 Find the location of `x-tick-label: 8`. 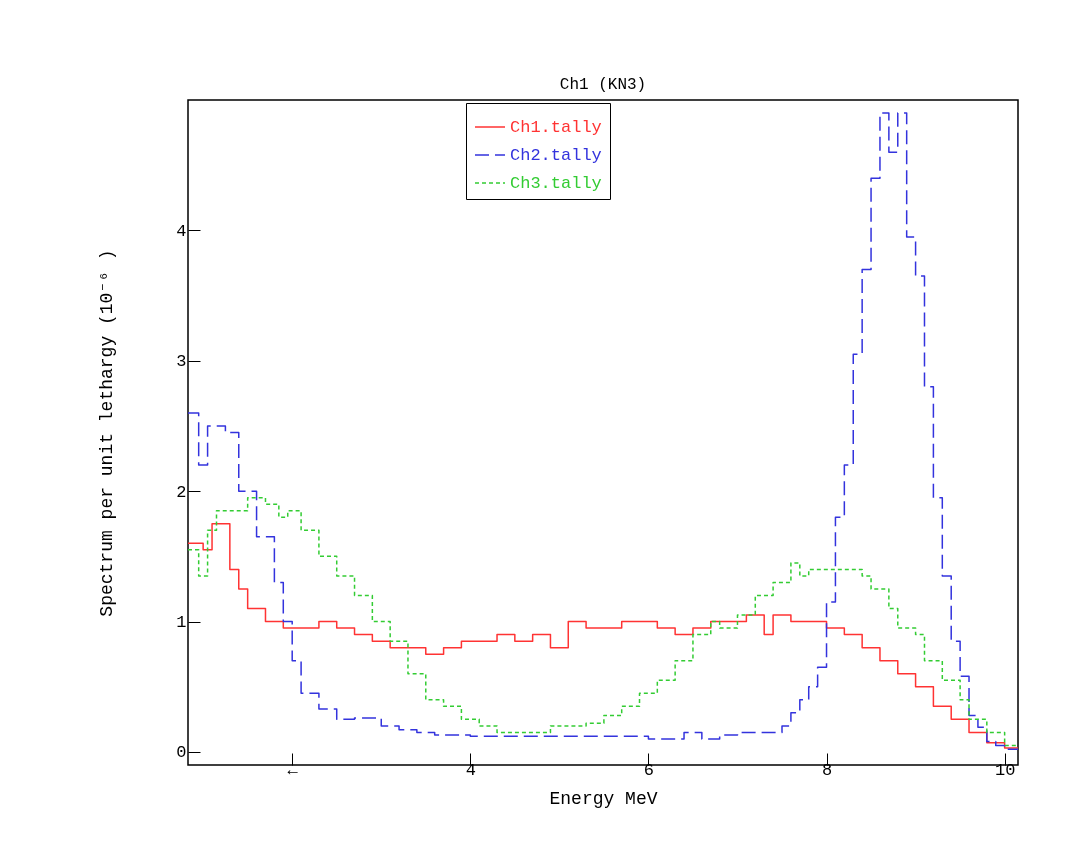

x-tick-label: 8 is located at coordinates (827, 770).